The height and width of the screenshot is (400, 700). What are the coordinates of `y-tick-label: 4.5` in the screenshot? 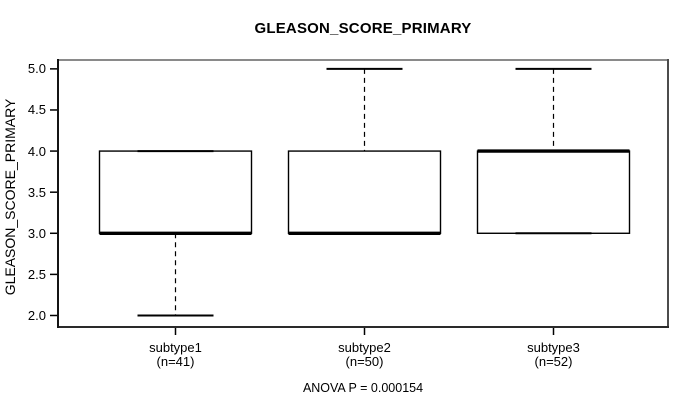 It's located at (36, 110).